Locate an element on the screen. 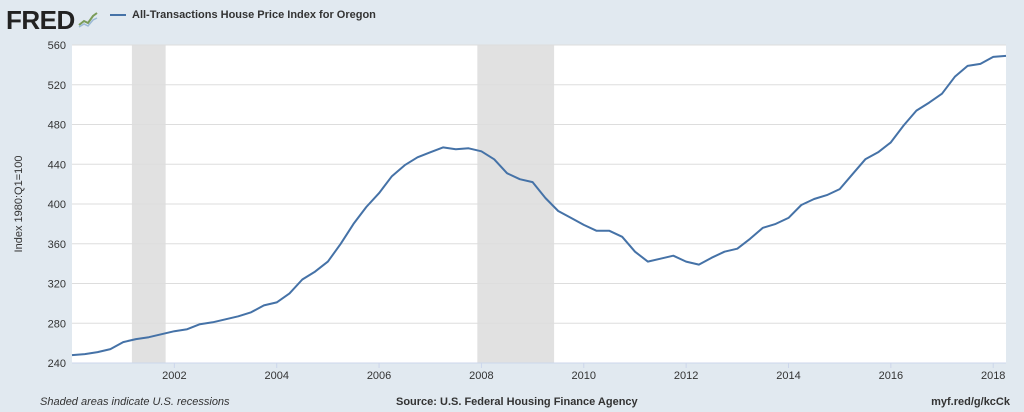 This screenshot has height=412, width=1024. y-tick-label: 560 is located at coordinates (57, 46).